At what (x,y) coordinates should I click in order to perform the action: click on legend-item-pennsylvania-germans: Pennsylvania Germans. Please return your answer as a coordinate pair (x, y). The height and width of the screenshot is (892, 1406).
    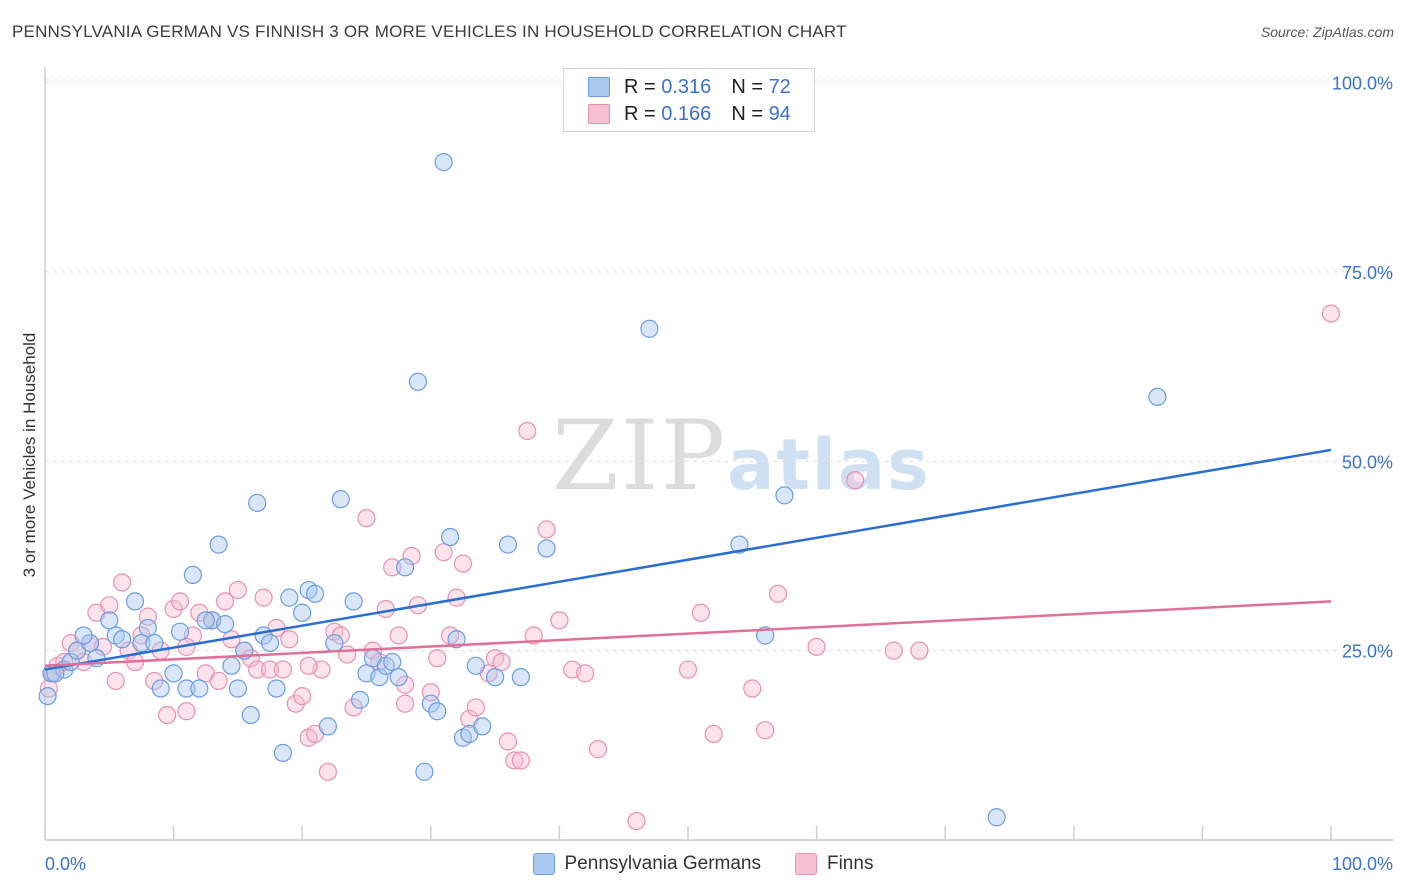
    Looking at the image, I should click on (646, 864).